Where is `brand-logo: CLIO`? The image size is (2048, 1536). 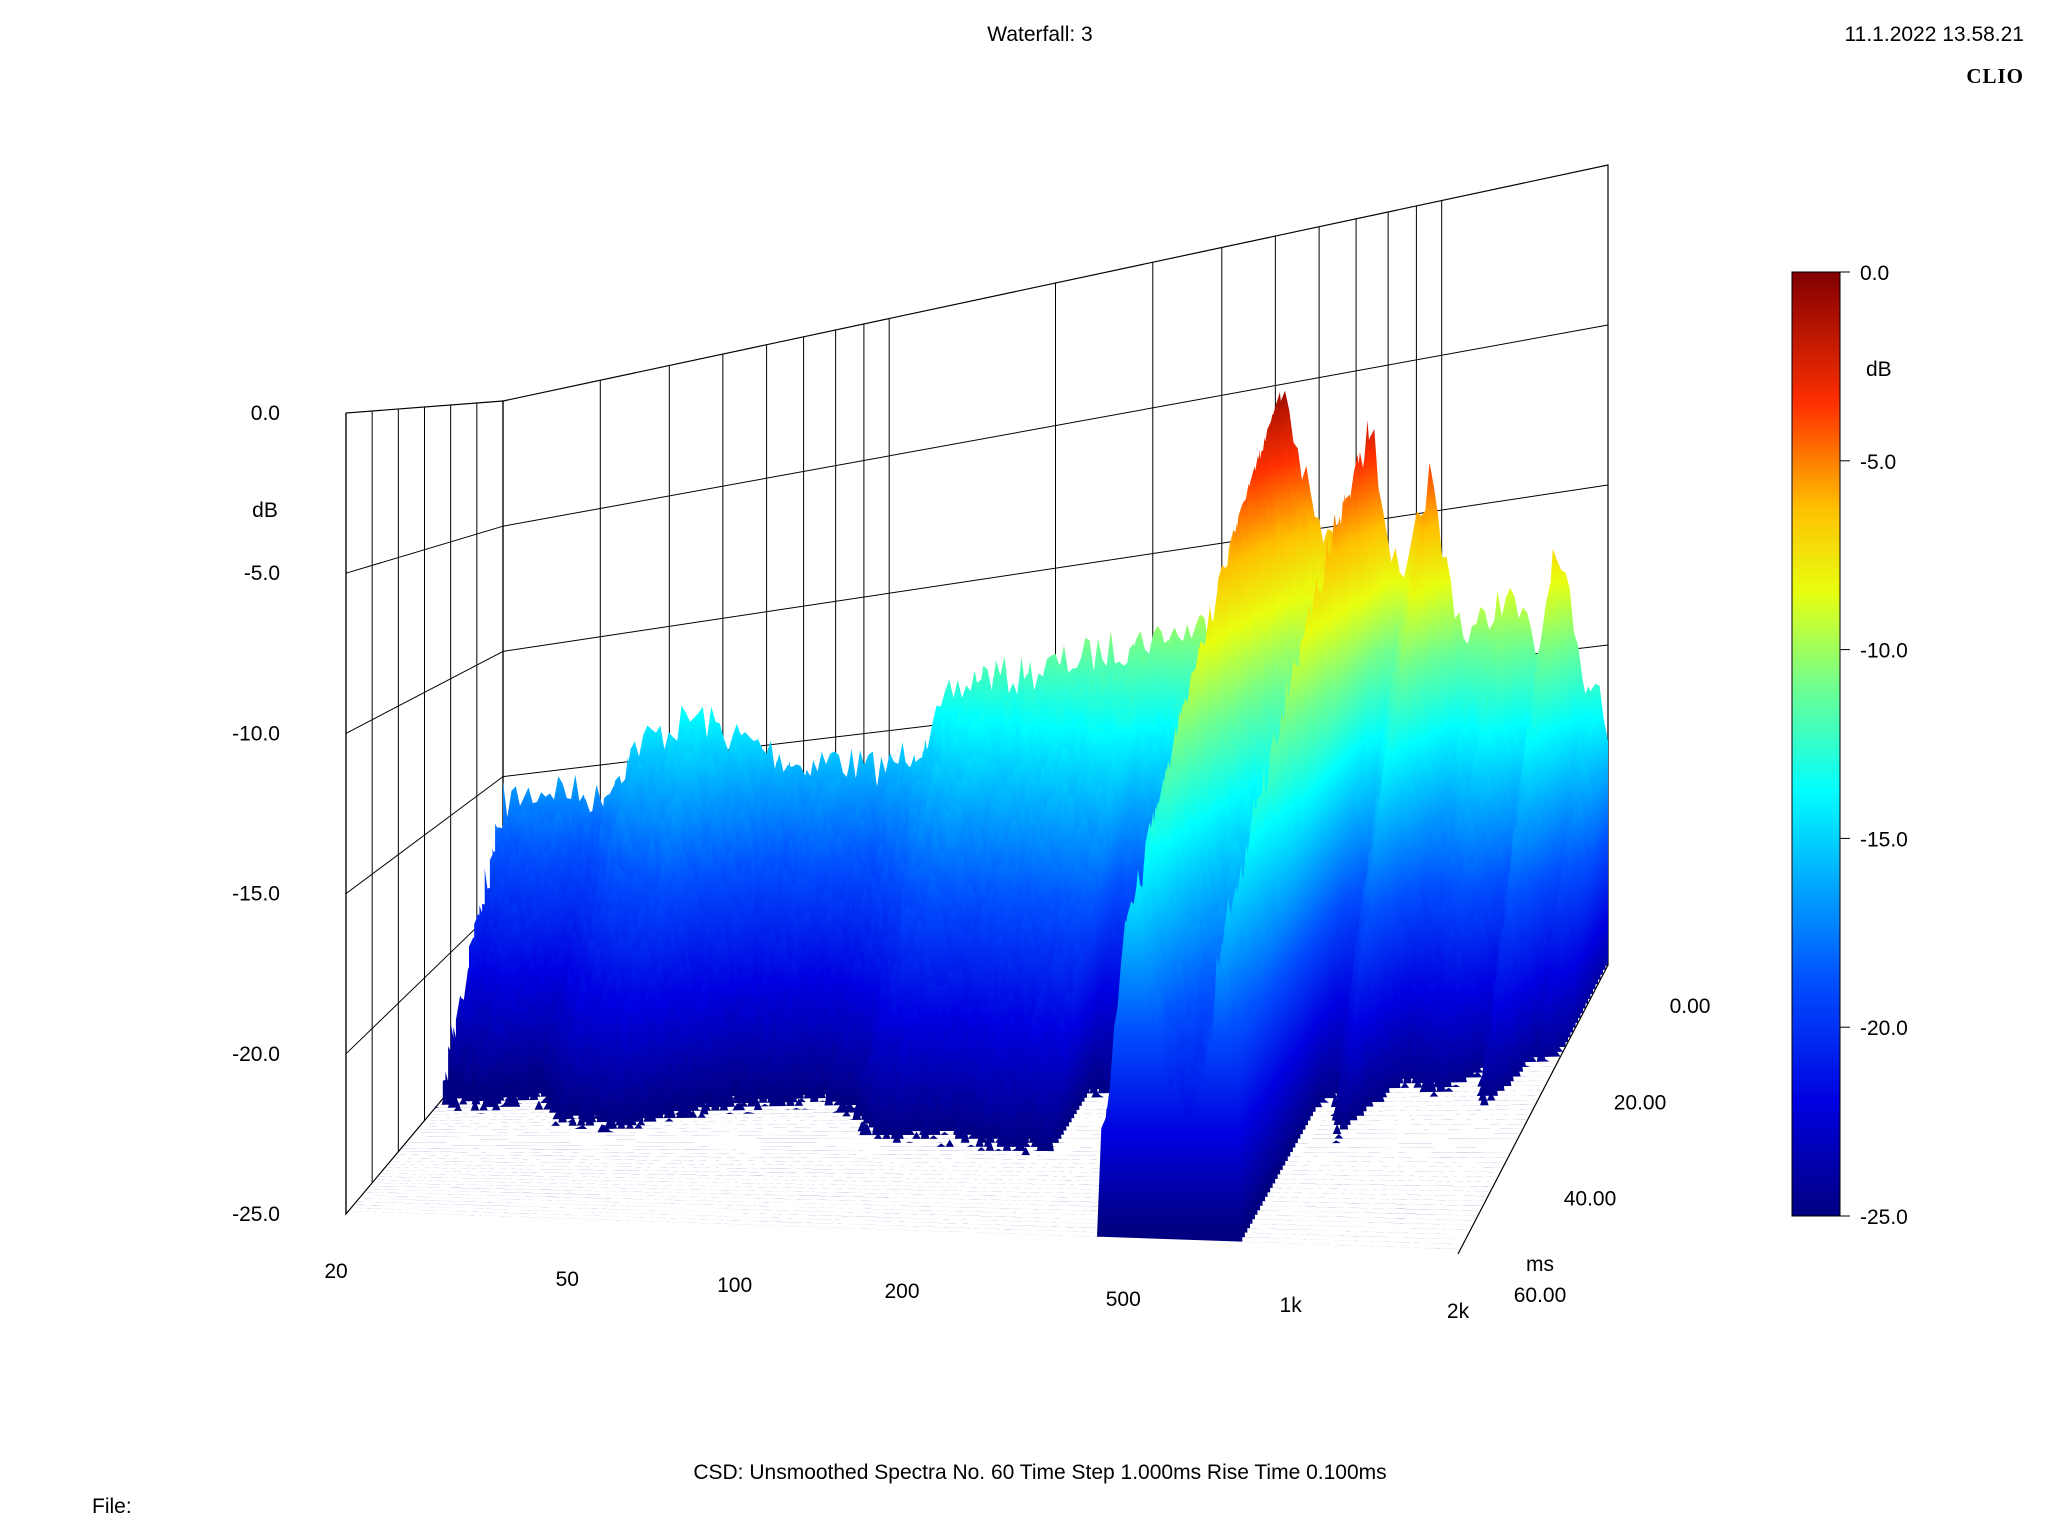
brand-logo: CLIO is located at coordinates (1995, 76).